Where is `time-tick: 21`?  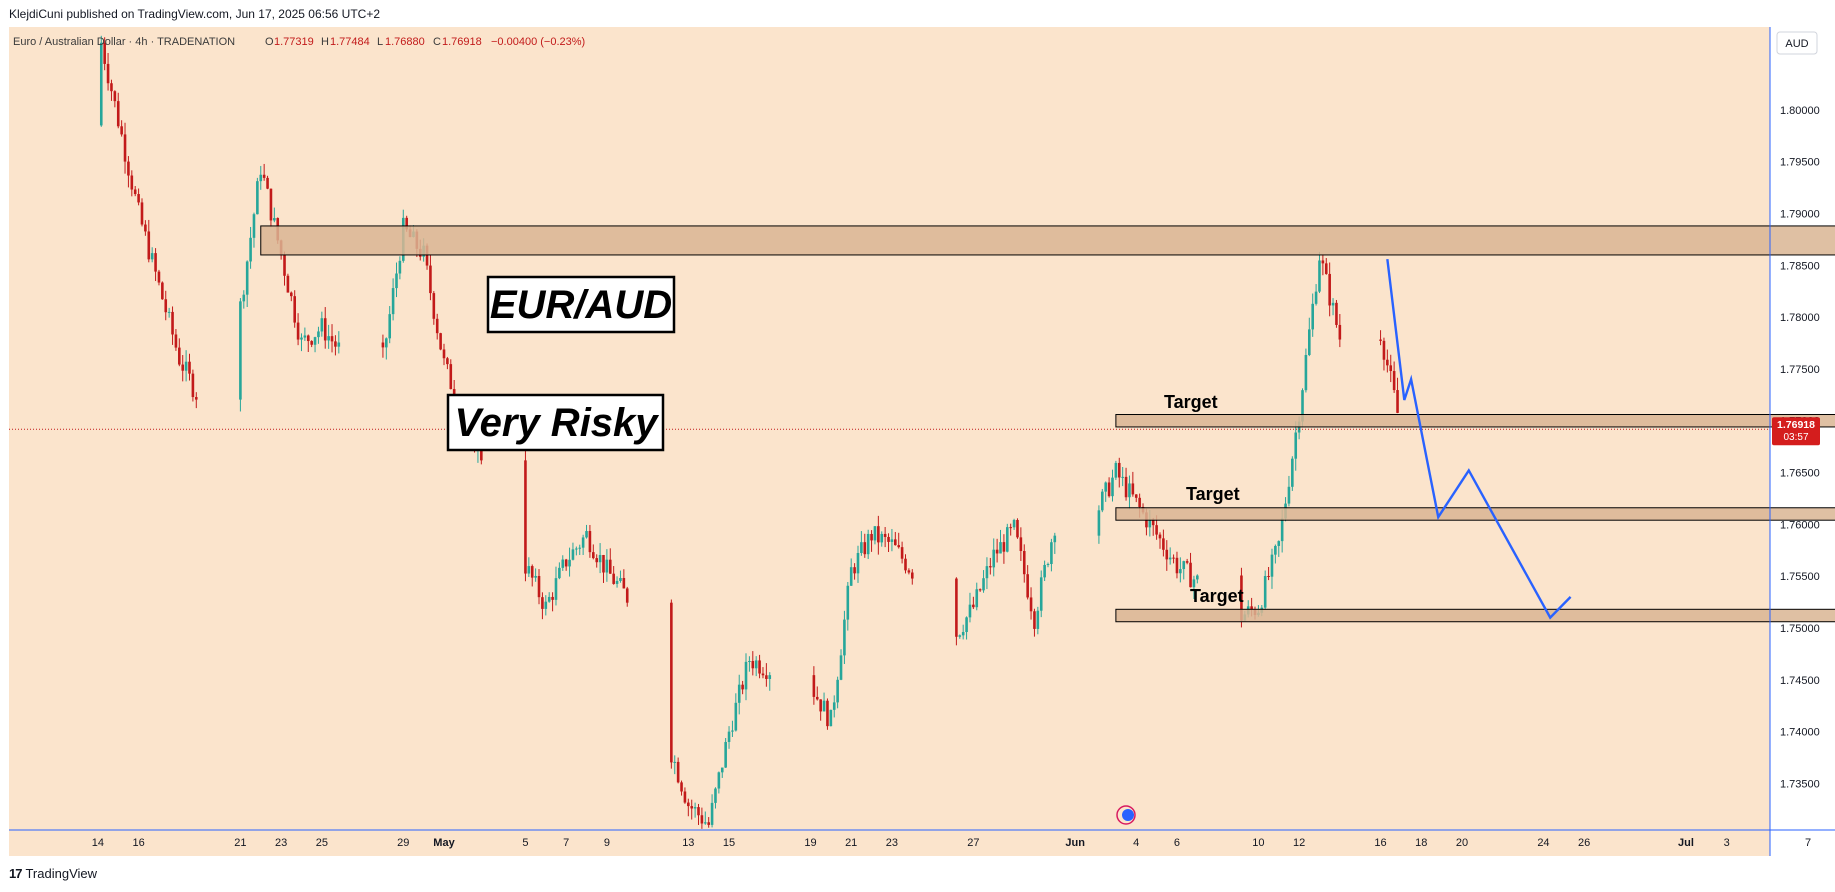 time-tick: 21 is located at coordinates (851, 843).